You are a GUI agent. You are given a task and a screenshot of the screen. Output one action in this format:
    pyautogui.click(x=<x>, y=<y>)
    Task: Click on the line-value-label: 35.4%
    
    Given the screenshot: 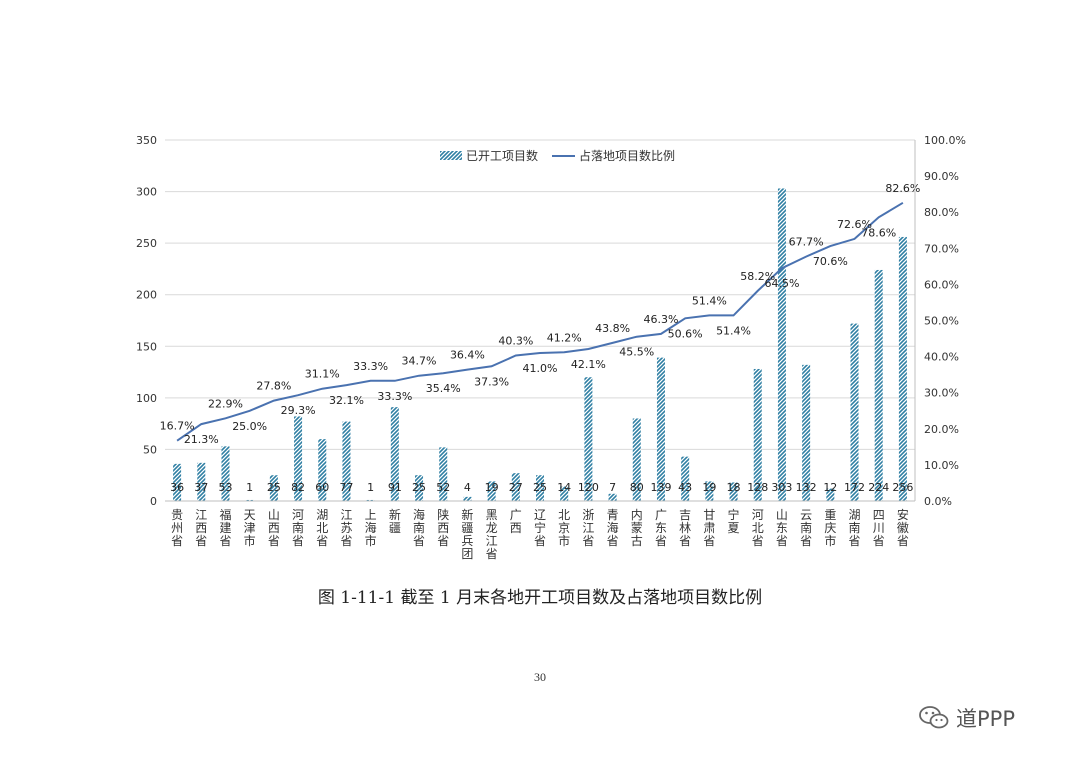 What is the action you would take?
    pyautogui.click(x=443, y=388)
    